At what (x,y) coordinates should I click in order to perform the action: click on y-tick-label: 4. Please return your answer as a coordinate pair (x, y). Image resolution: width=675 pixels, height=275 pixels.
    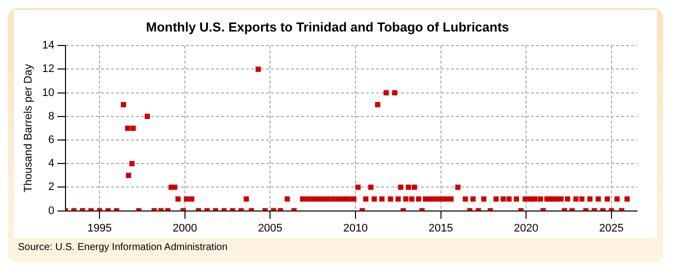
    Looking at the image, I should click on (51, 164).